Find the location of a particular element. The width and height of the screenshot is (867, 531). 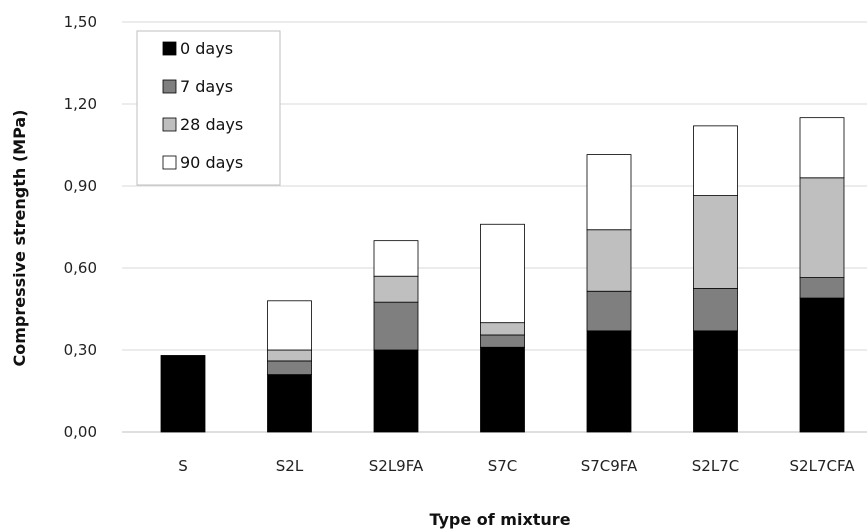

y-tick-label: 1,50 is located at coordinates (80, 22).